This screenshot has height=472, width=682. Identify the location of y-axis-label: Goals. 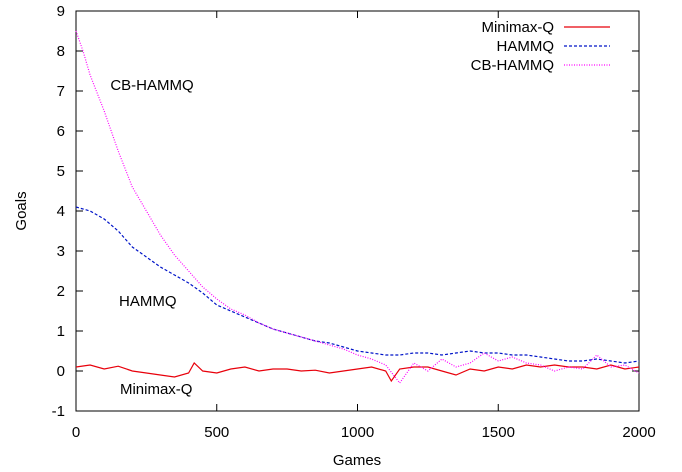
(21, 210).